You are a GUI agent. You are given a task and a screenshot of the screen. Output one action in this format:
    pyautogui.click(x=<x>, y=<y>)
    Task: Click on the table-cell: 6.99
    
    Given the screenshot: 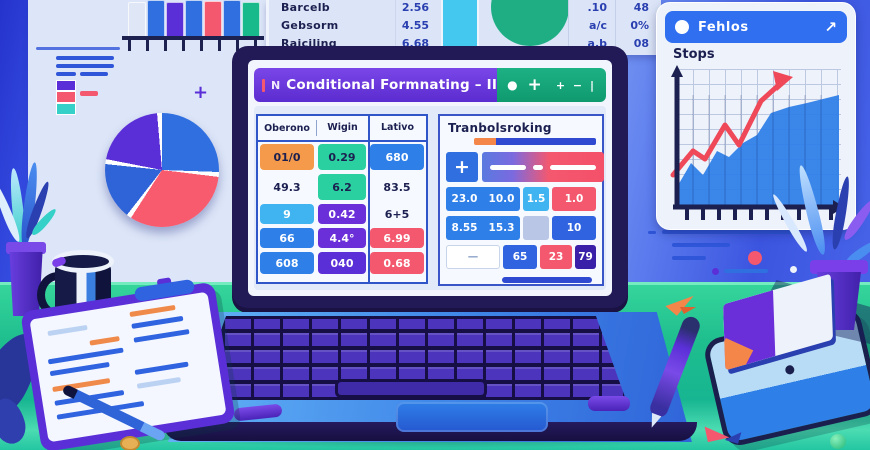 What is the action you would take?
    pyautogui.click(x=397, y=238)
    